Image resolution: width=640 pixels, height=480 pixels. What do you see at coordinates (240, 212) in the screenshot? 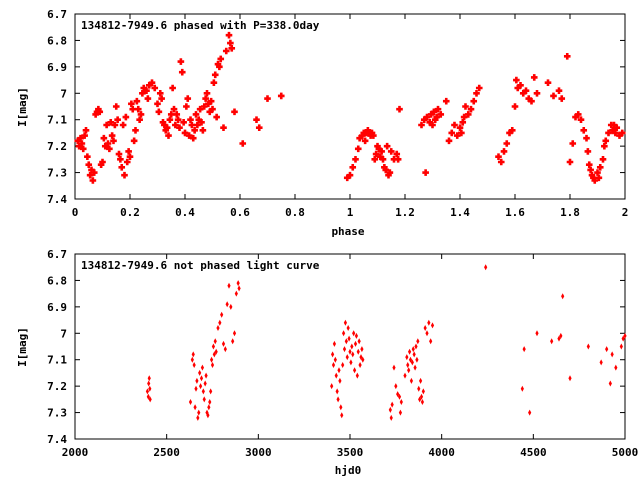
I see `x-tick-label: 0.6` at bounding box center [240, 212].